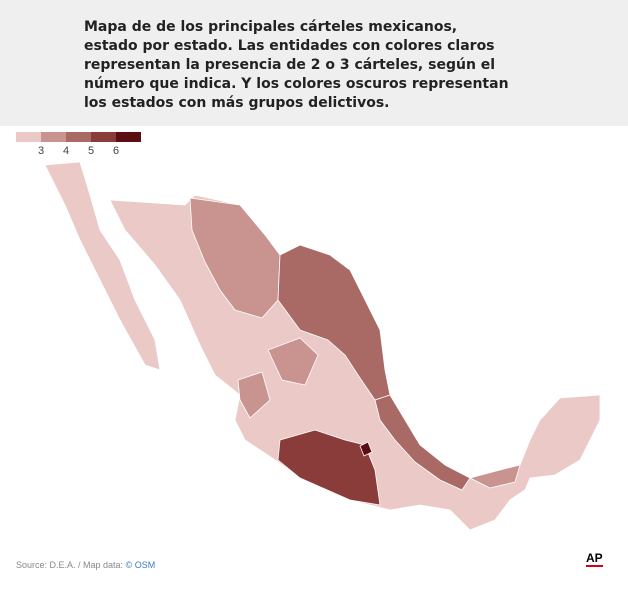 The image size is (628, 590). I want to click on tabasco, so click(495, 476).